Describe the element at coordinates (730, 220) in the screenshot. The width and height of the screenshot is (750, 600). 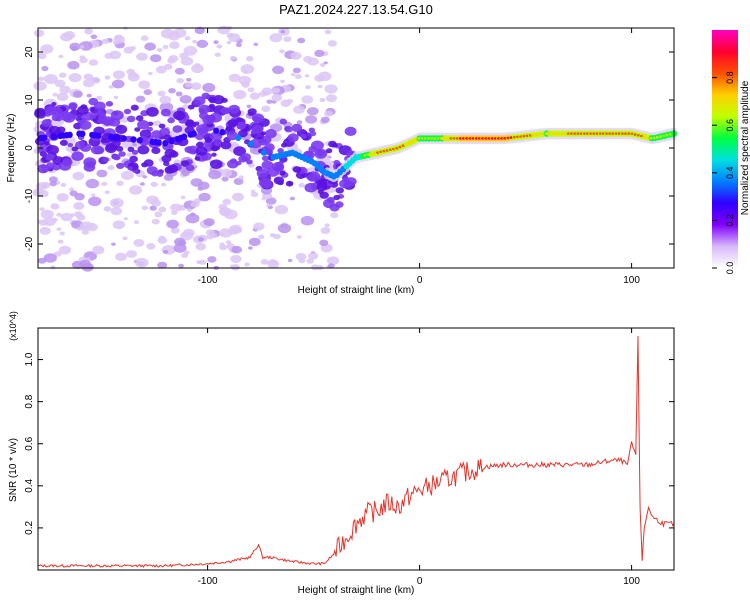
I see `colorbar-tick-label: 0.2` at that location.